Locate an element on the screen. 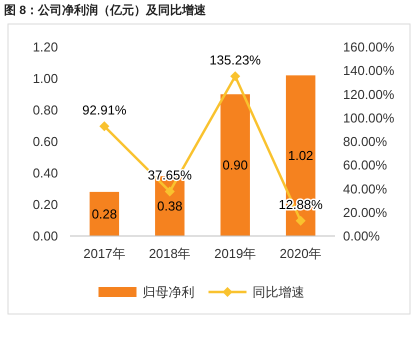 The width and height of the screenshot is (417, 341). y-tick-label: 1.00 is located at coordinates (45, 78).